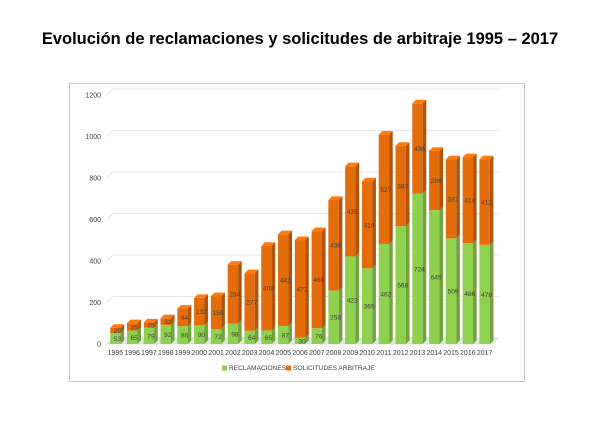 This screenshot has width=600, height=424. Describe the element at coordinates (469, 201) in the screenshot. I see `data-label-solicitudes: 414` at that location.